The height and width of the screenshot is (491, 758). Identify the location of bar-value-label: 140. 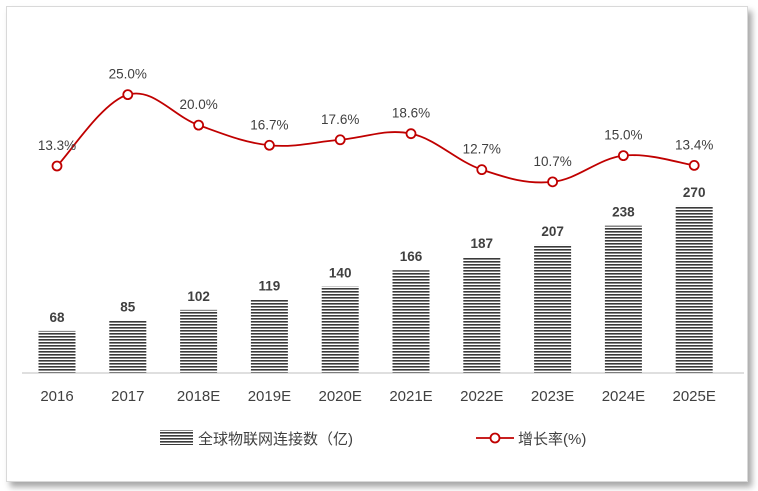
(340, 272).